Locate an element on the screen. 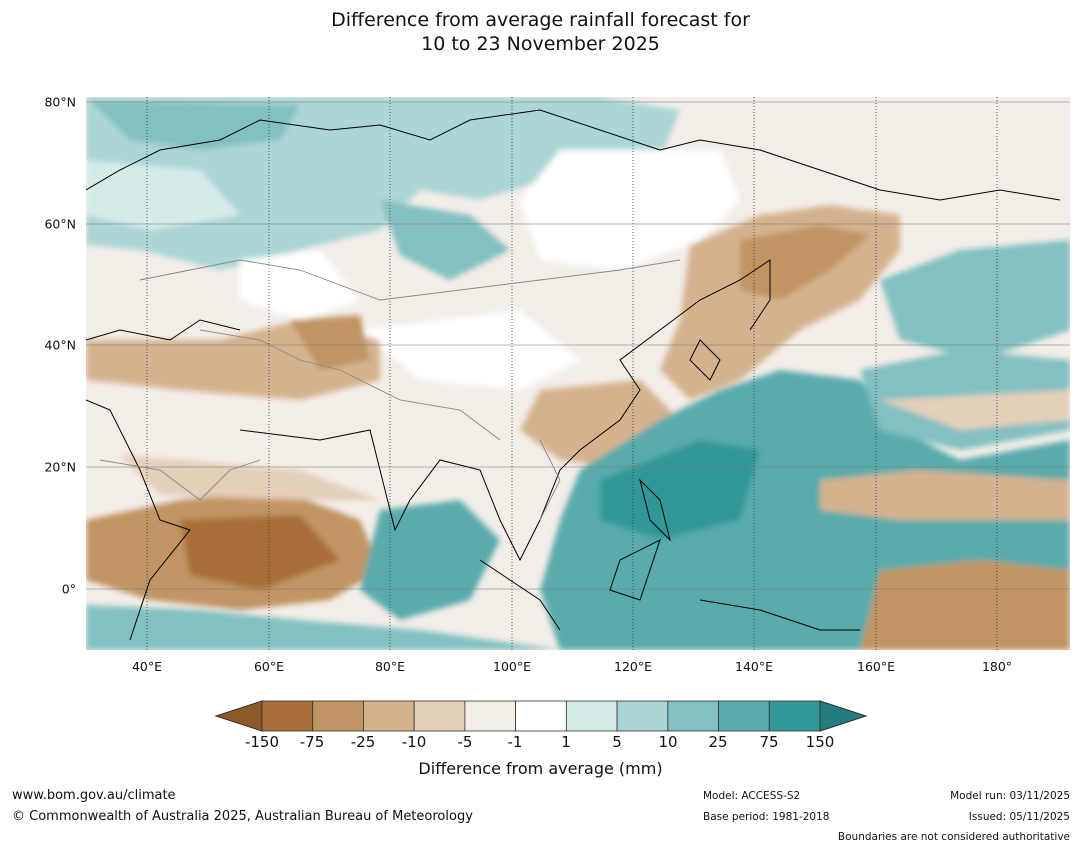 The width and height of the screenshot is (1081, 850). colorbar-tick-label: 10 is located at coordinates (668, 742).